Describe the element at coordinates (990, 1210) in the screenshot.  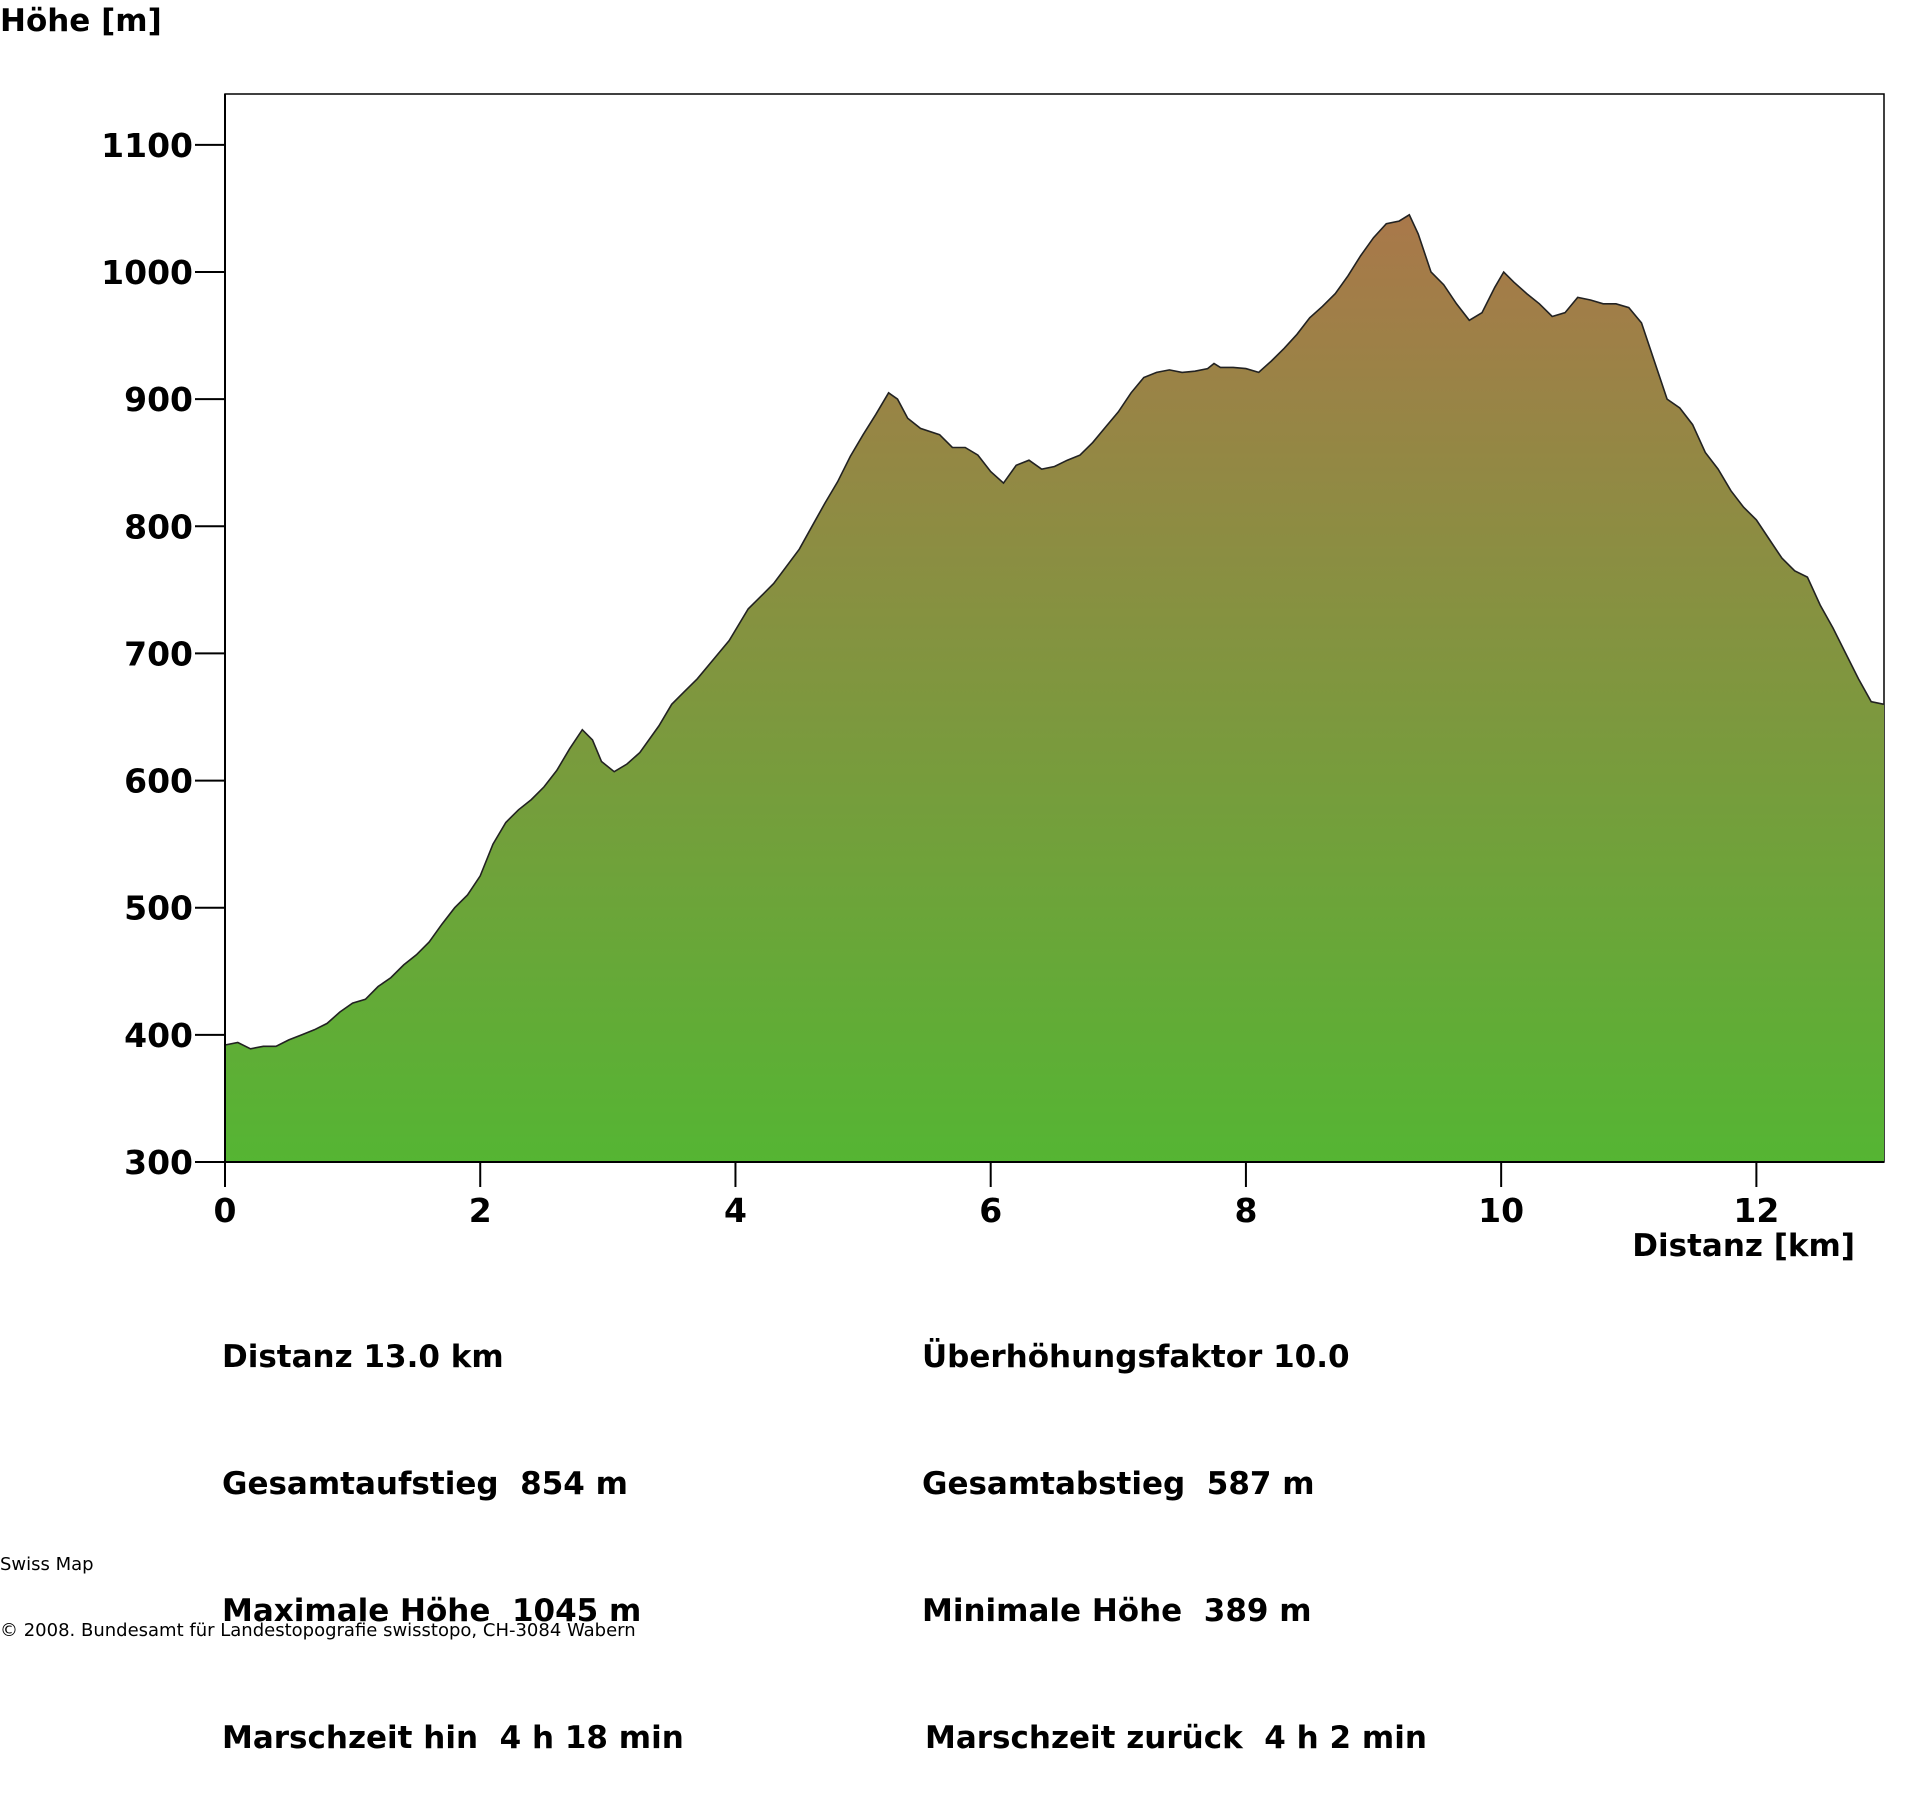
I see `x-tick-label: 6` at that location.